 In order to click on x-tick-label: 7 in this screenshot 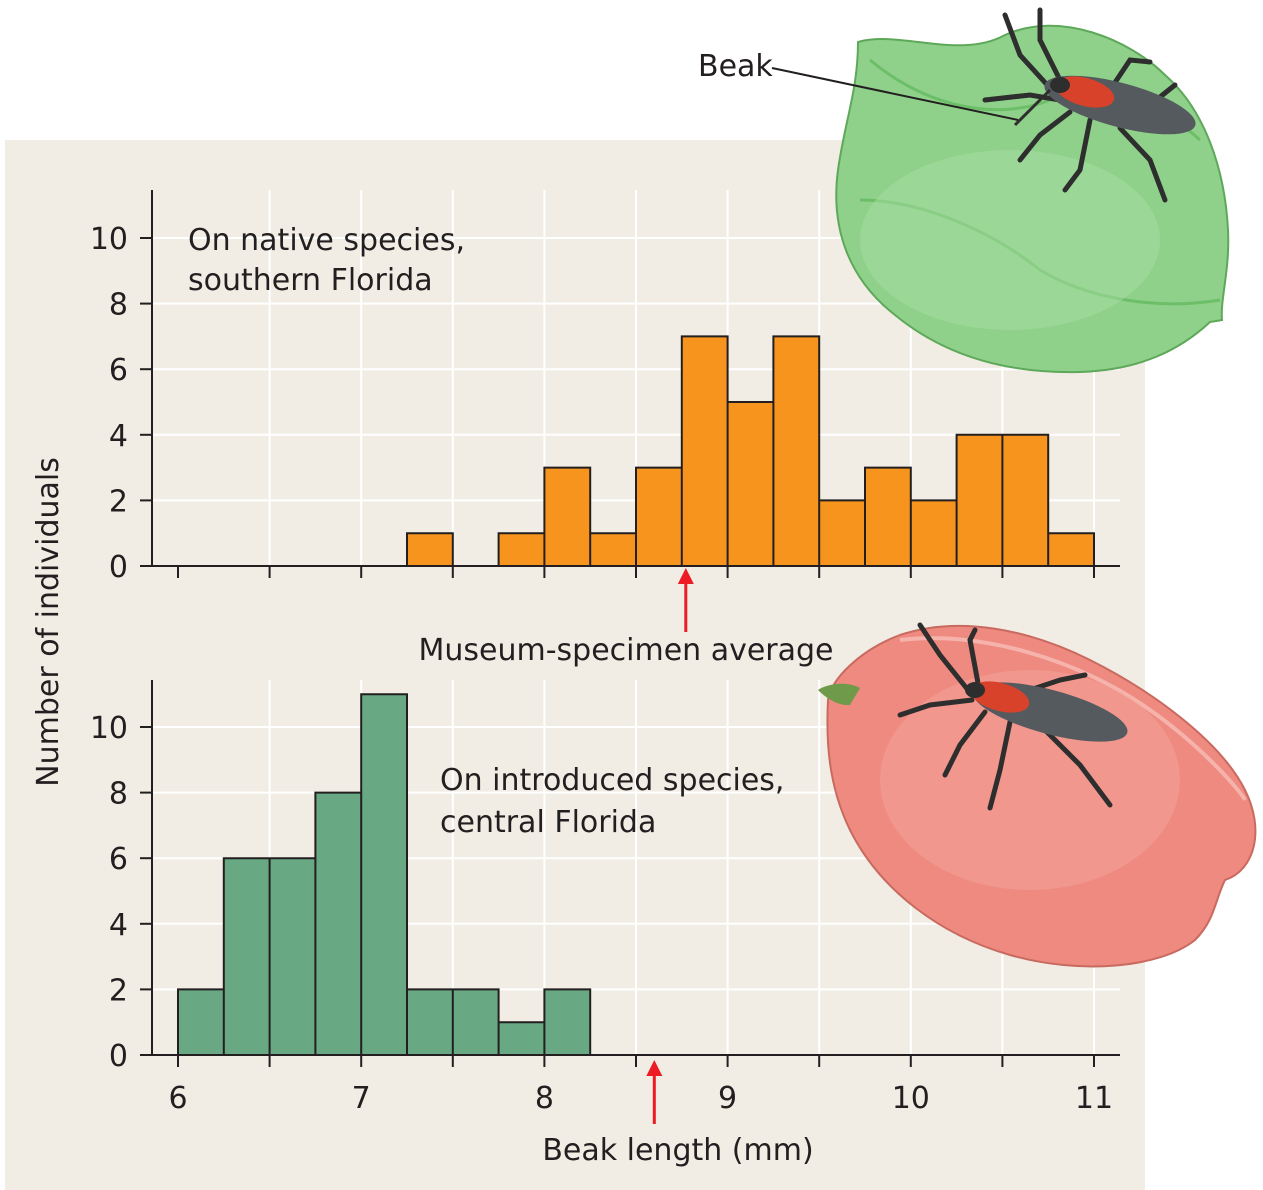, I will do `click(361, 1098)`.